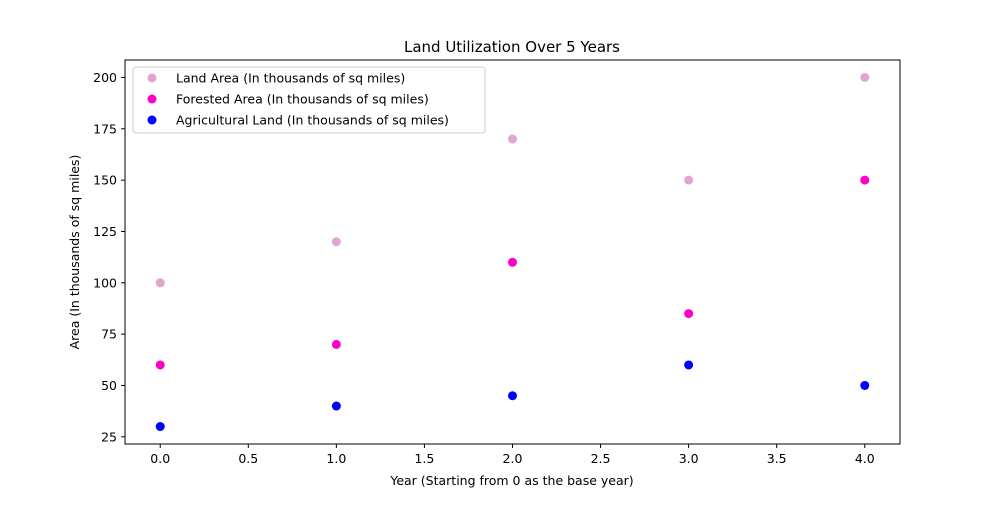  I want to click on y-tick-label: 150, so click(105, 180).